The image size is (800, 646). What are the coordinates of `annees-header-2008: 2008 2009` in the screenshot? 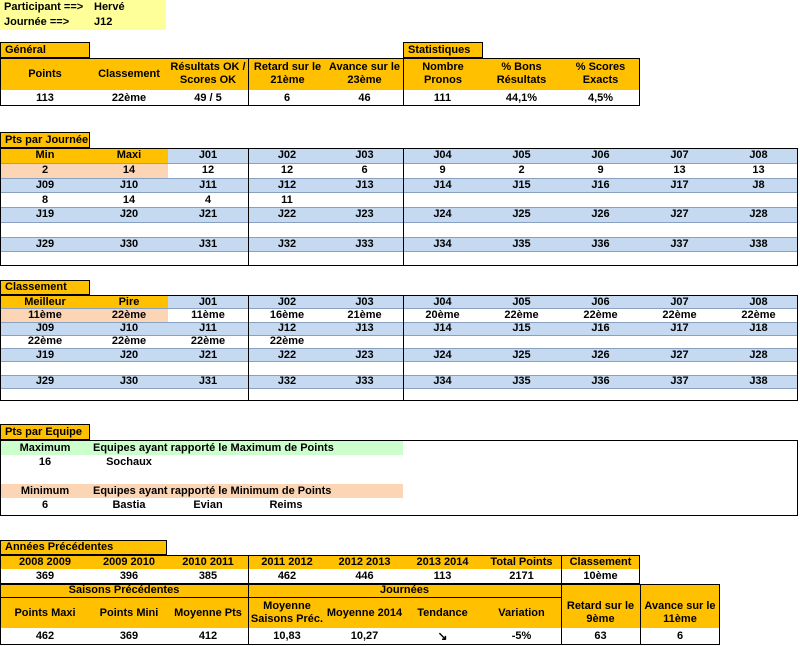 It's located at (45, 562).